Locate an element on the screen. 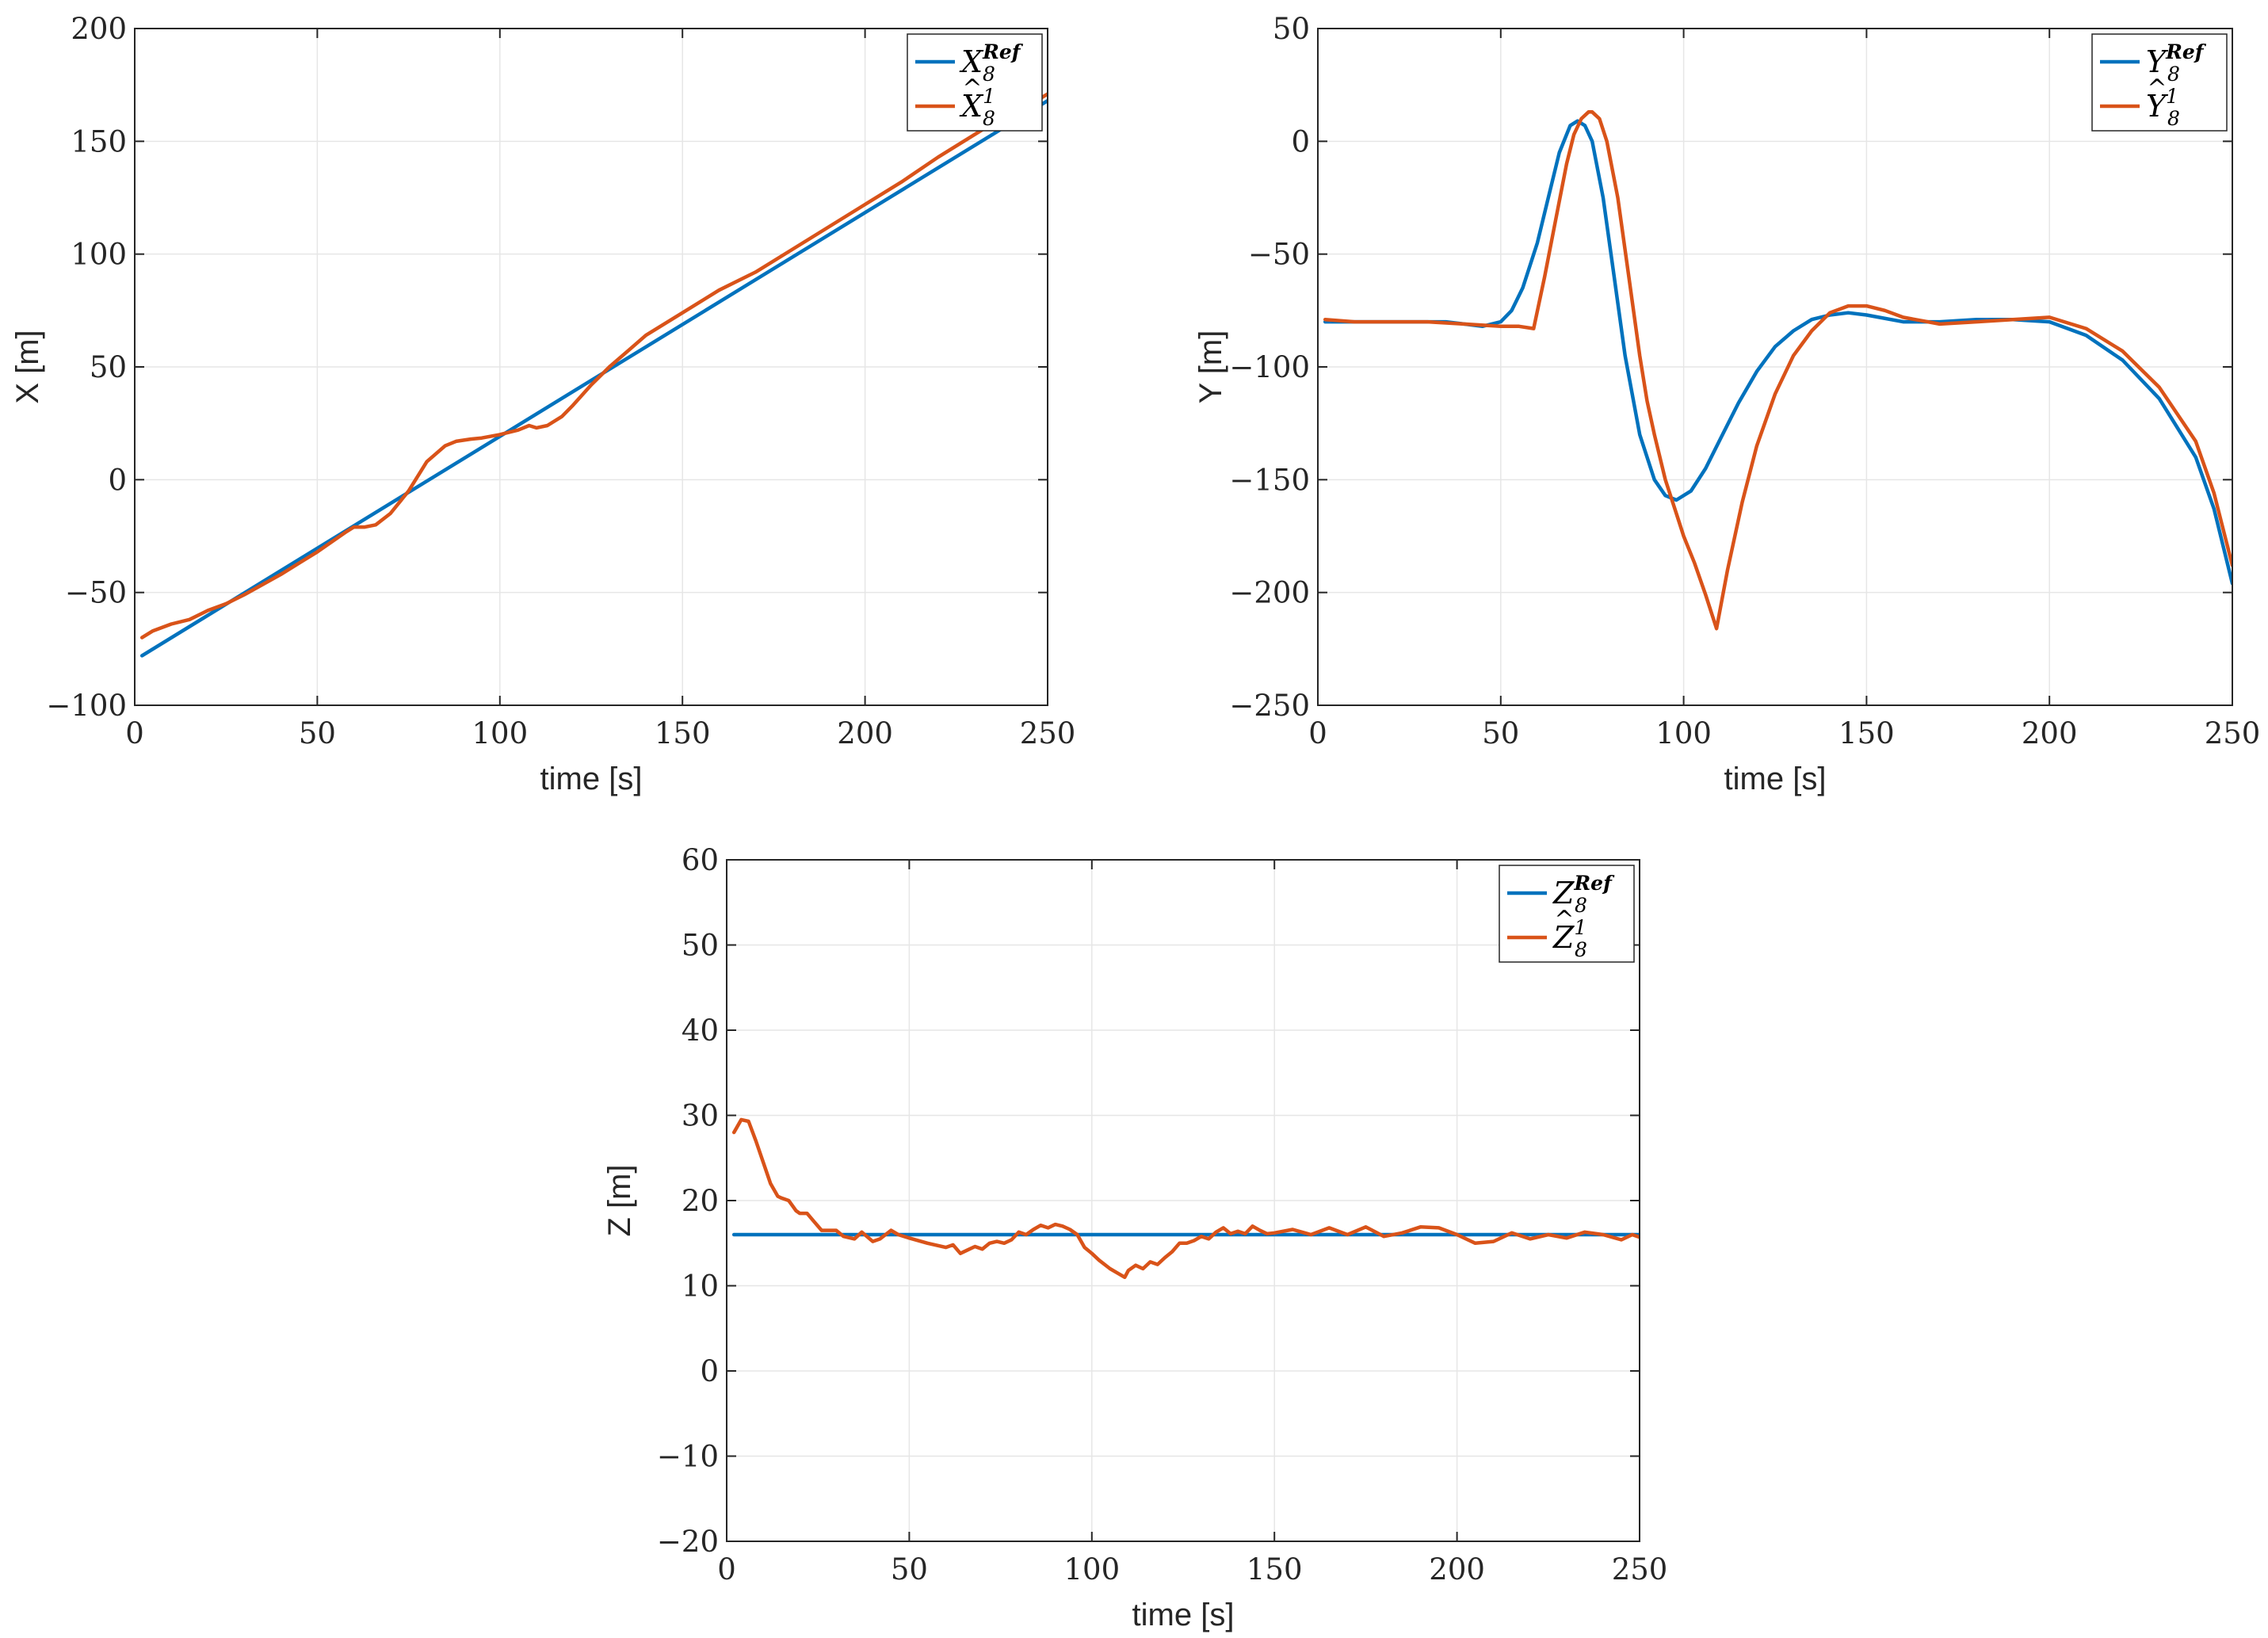  y-tick-label: 10 is located at coordinates (700, 1287).